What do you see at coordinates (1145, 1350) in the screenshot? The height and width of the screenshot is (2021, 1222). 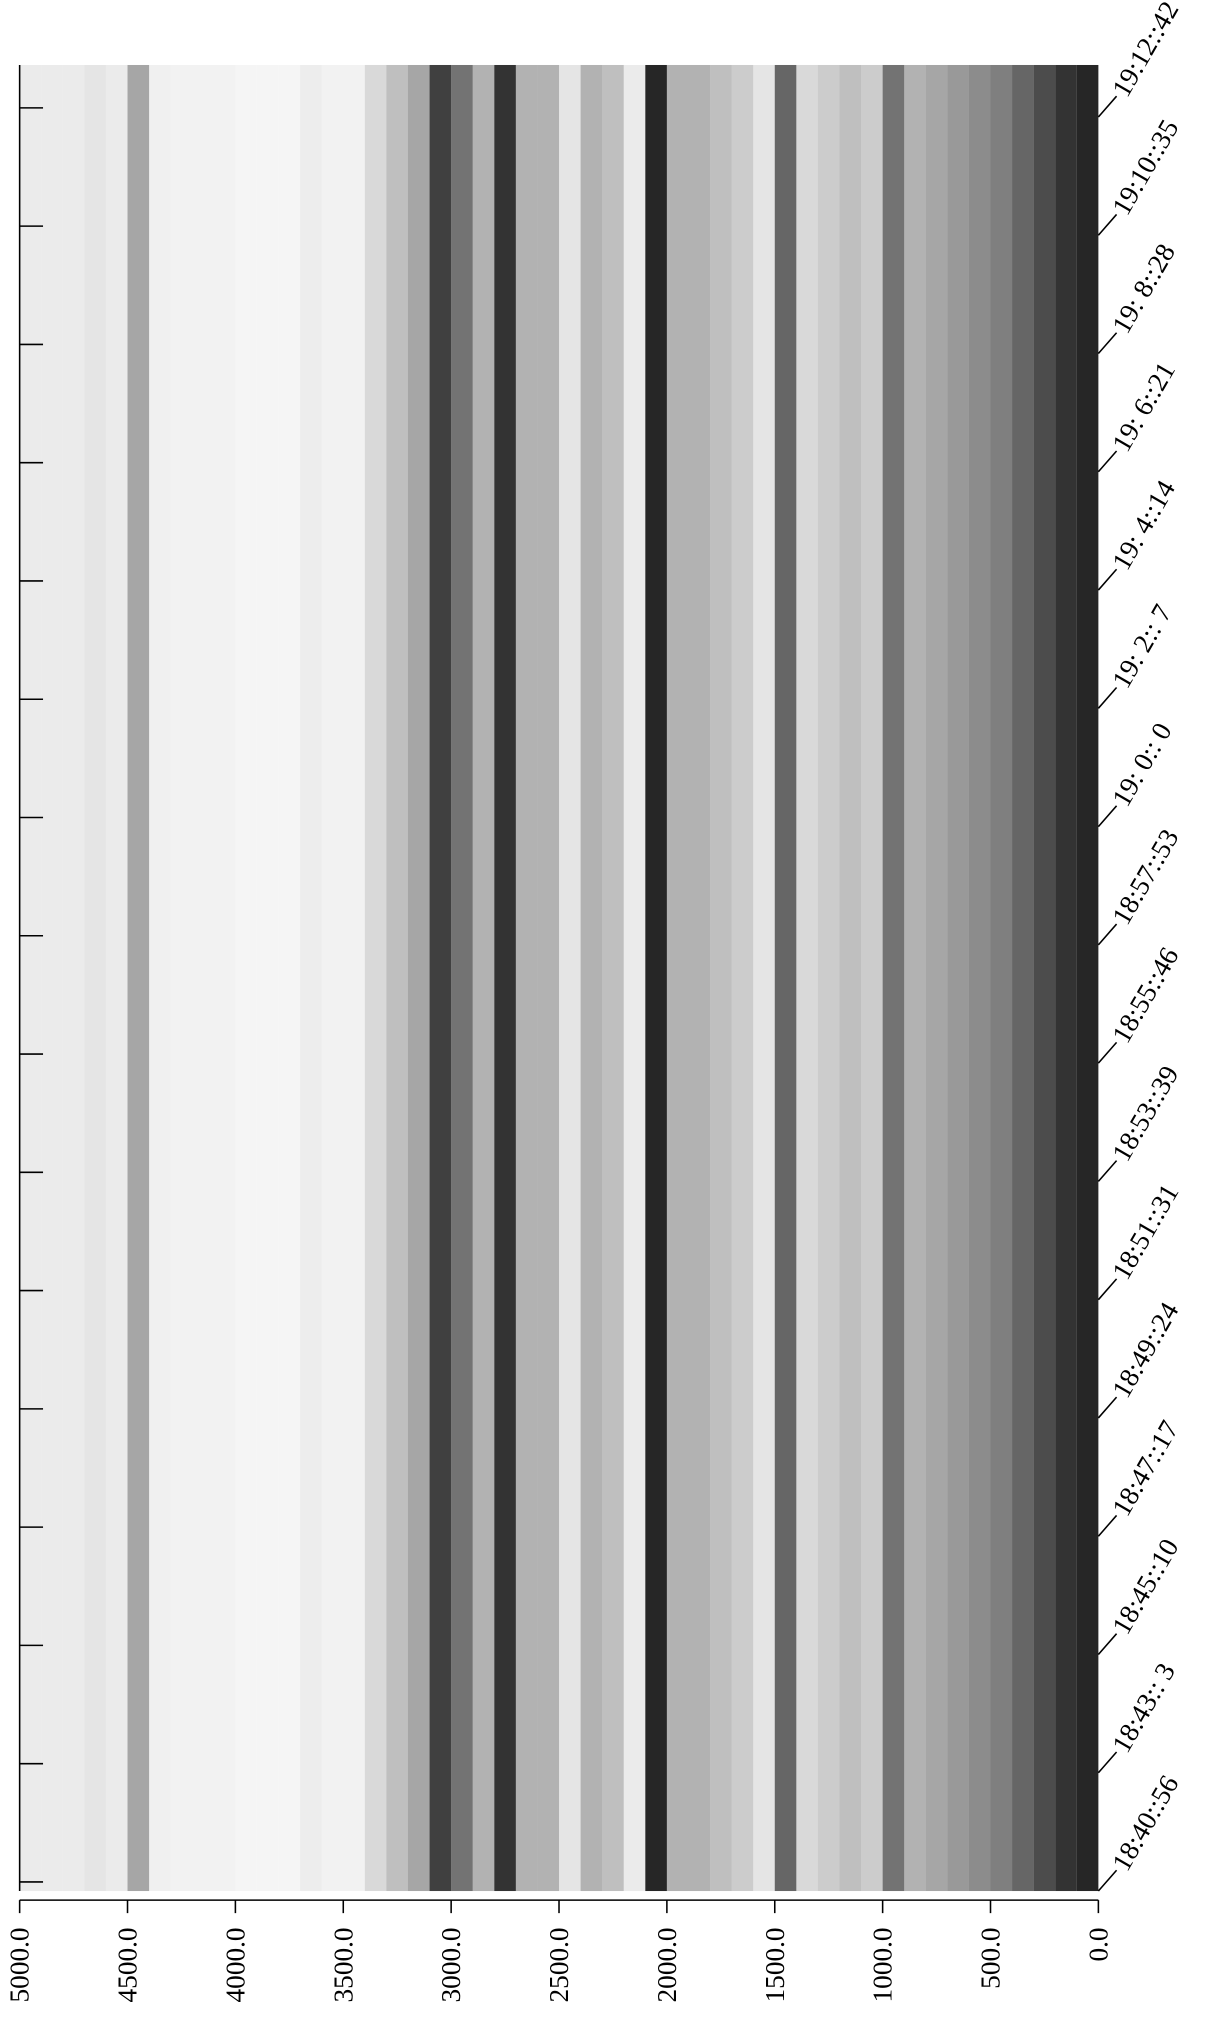 I see `time-tick-label: 18:49::24` at bounding box center [1145, 1350].